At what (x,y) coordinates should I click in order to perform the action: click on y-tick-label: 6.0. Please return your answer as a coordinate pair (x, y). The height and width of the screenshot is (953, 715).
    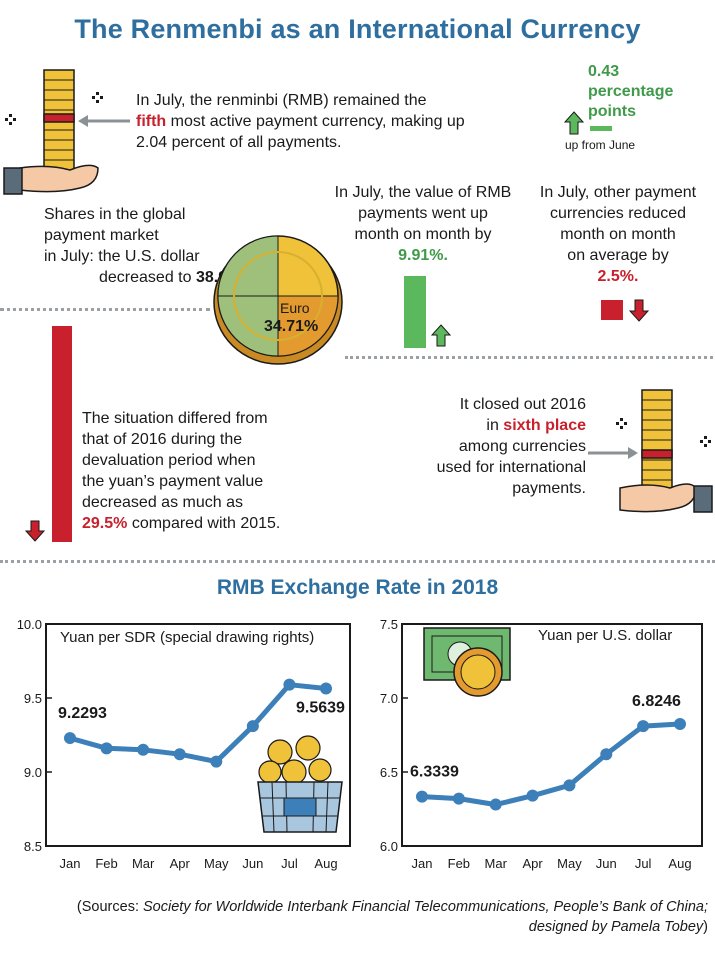
    Looking at the image, I should click on (389, 846).